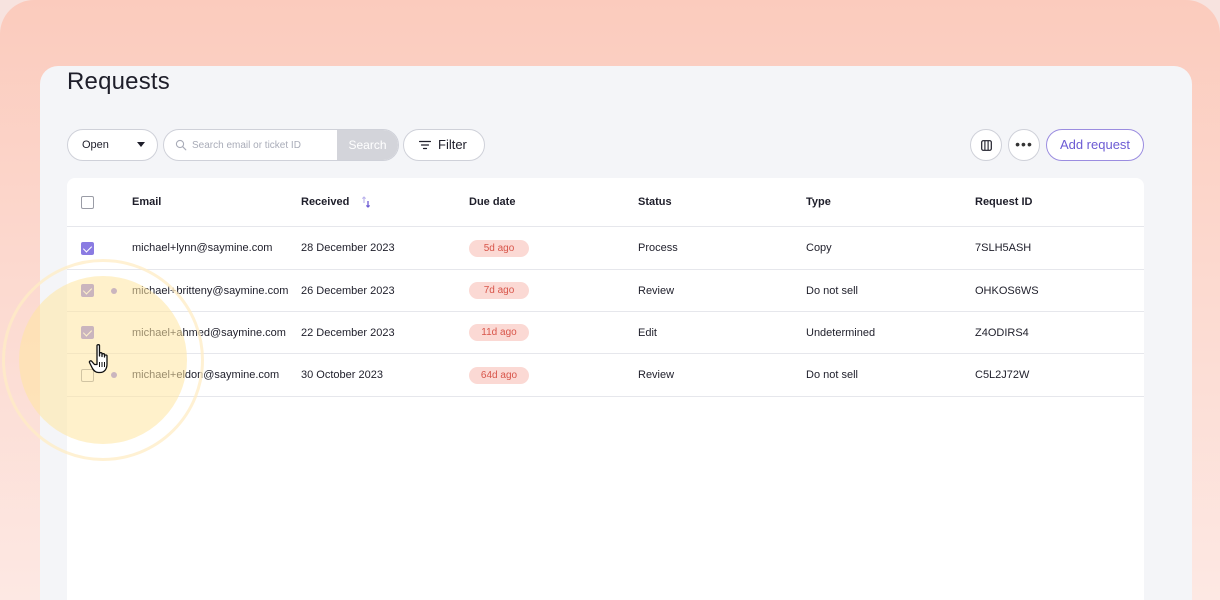  I want to click on header-request-id: Request ID, so click(1004, 202).